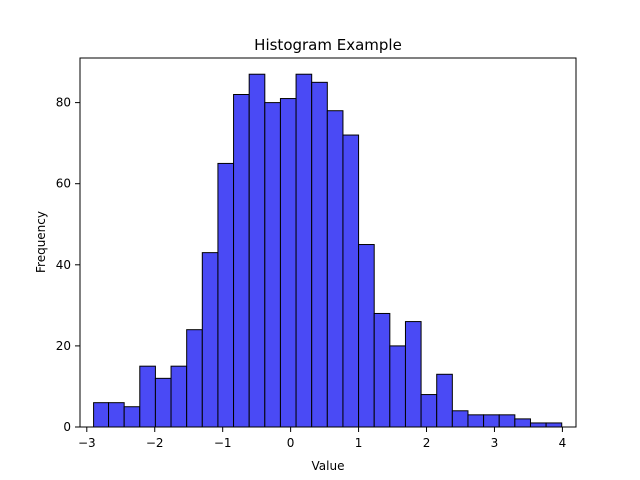  Describe the element at coordinates (63, 346) in the screenshot. I see `y-tick-label: 20` at that location.